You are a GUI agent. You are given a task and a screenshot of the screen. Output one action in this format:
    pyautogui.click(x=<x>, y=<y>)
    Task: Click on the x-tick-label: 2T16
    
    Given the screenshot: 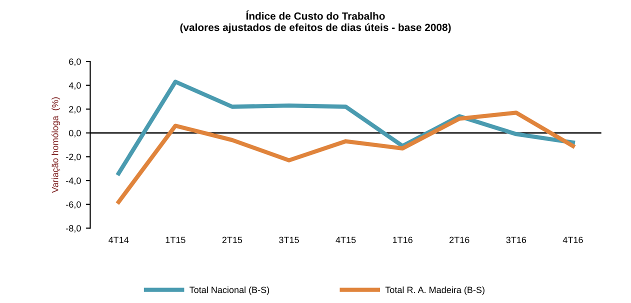 What is the action you would take?
    pyautogui.click(x=460, y=240)
    